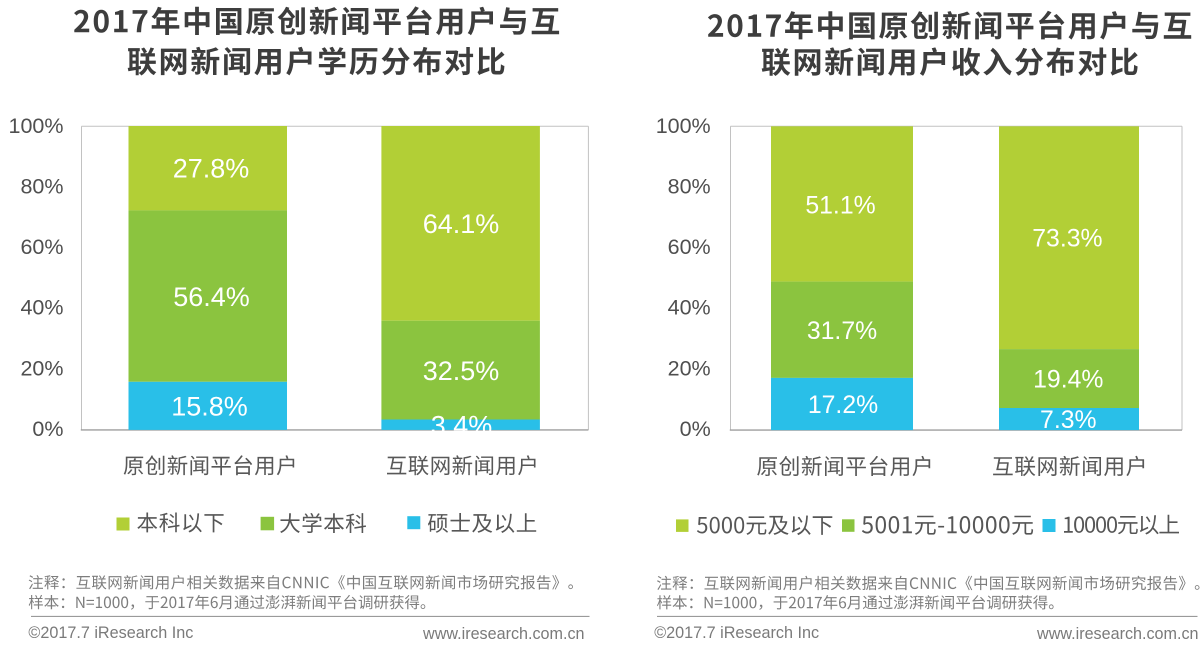 The width and height of the screenshot is (1204, 645). I want to click on svg-text: 56.4%, so click(211, 297).